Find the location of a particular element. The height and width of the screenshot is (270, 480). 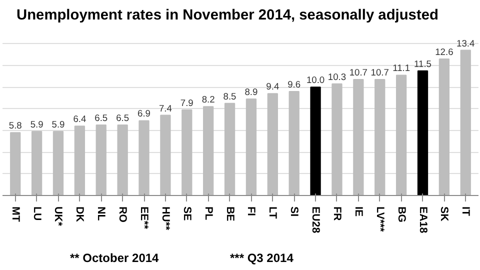

x-tick-label: FI is located at coordinates (251, 211).